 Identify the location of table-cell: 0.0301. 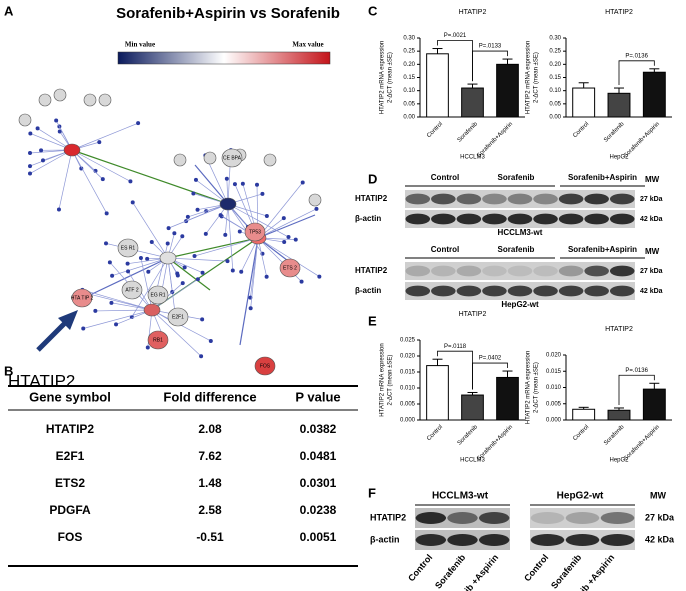
(318, 483).